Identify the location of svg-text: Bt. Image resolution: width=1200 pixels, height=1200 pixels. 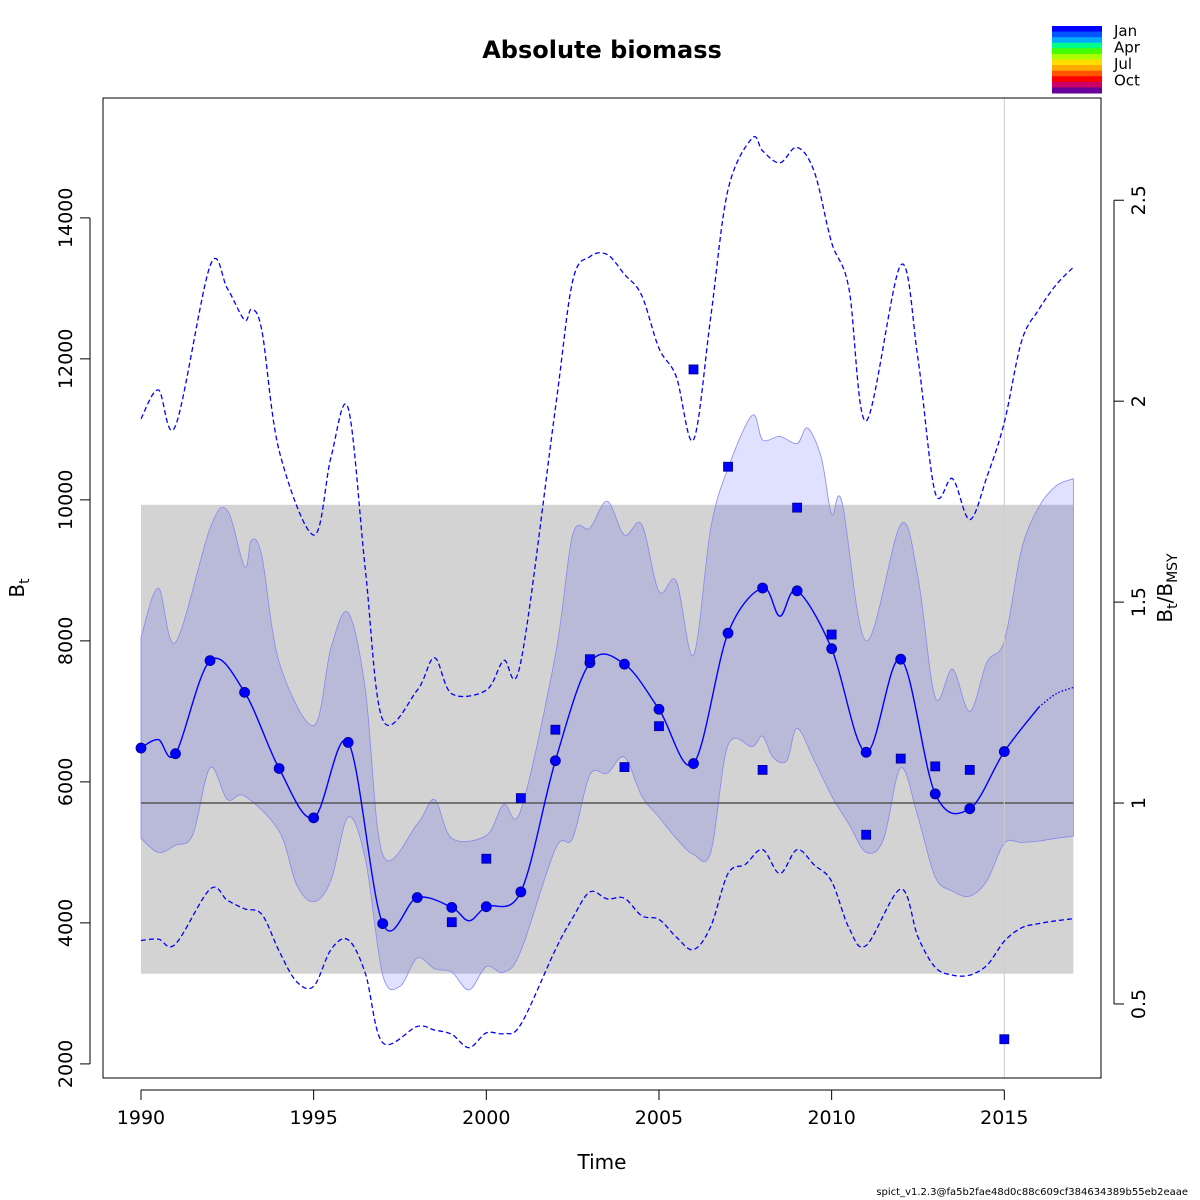
(19, 588).